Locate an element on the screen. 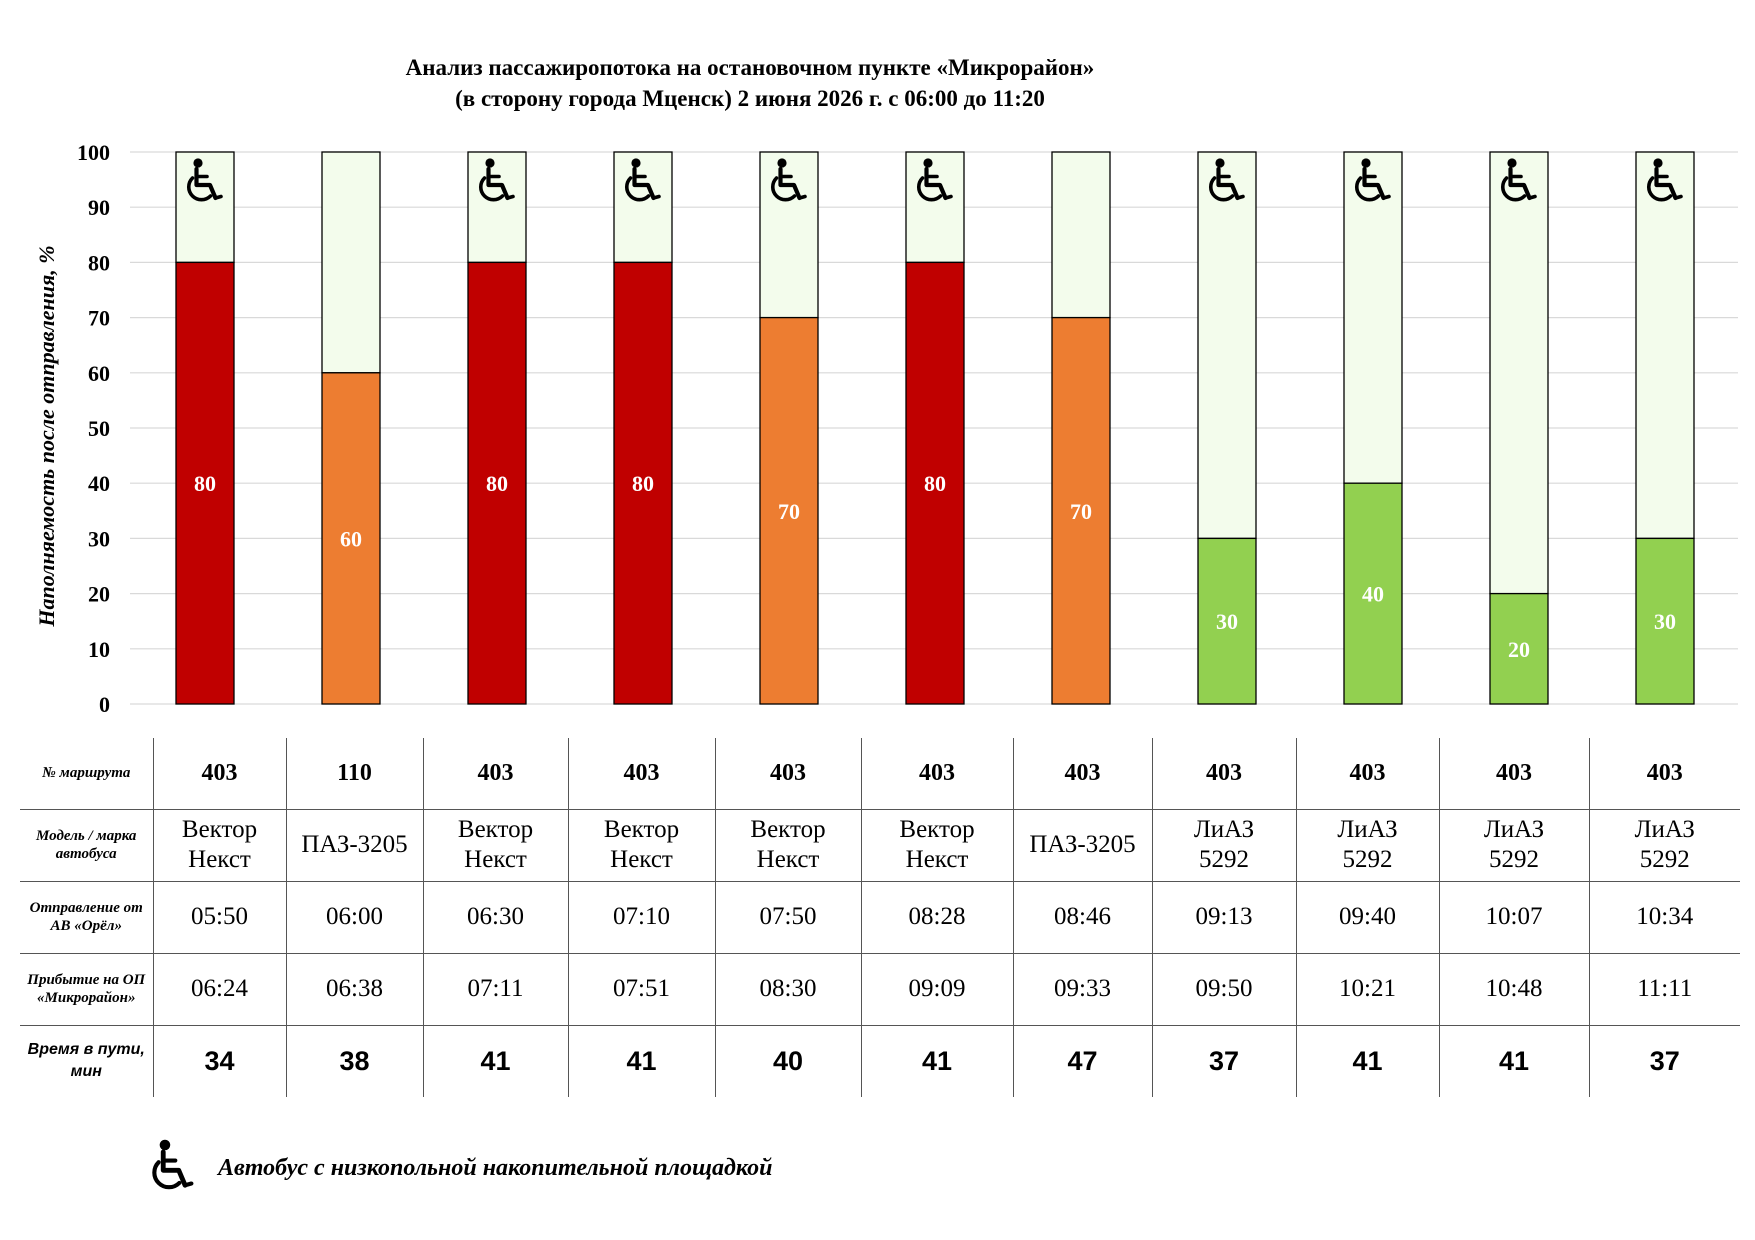 This screenshot has height=1240, width=1755. departure-cell: 05:50 is located at coordinates (219, 917).